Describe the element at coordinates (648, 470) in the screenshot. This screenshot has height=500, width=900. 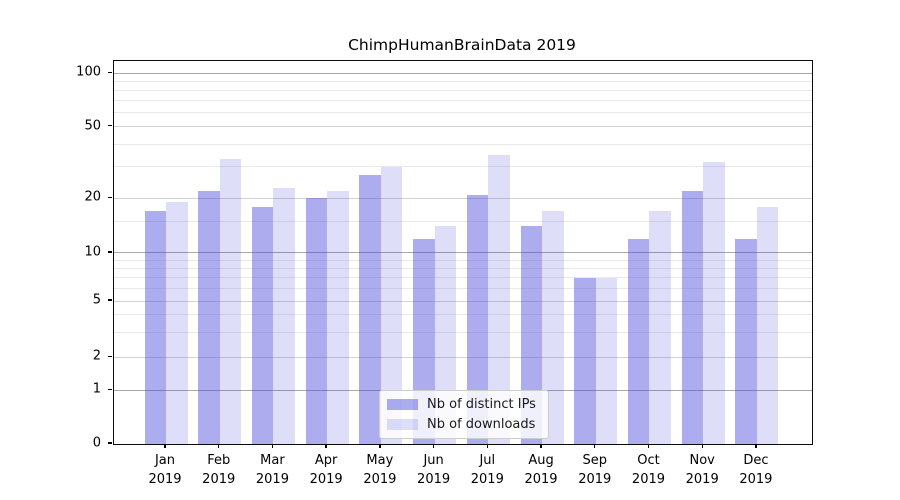
I see `x-tick-label-oct: Oct 2019` at that location.